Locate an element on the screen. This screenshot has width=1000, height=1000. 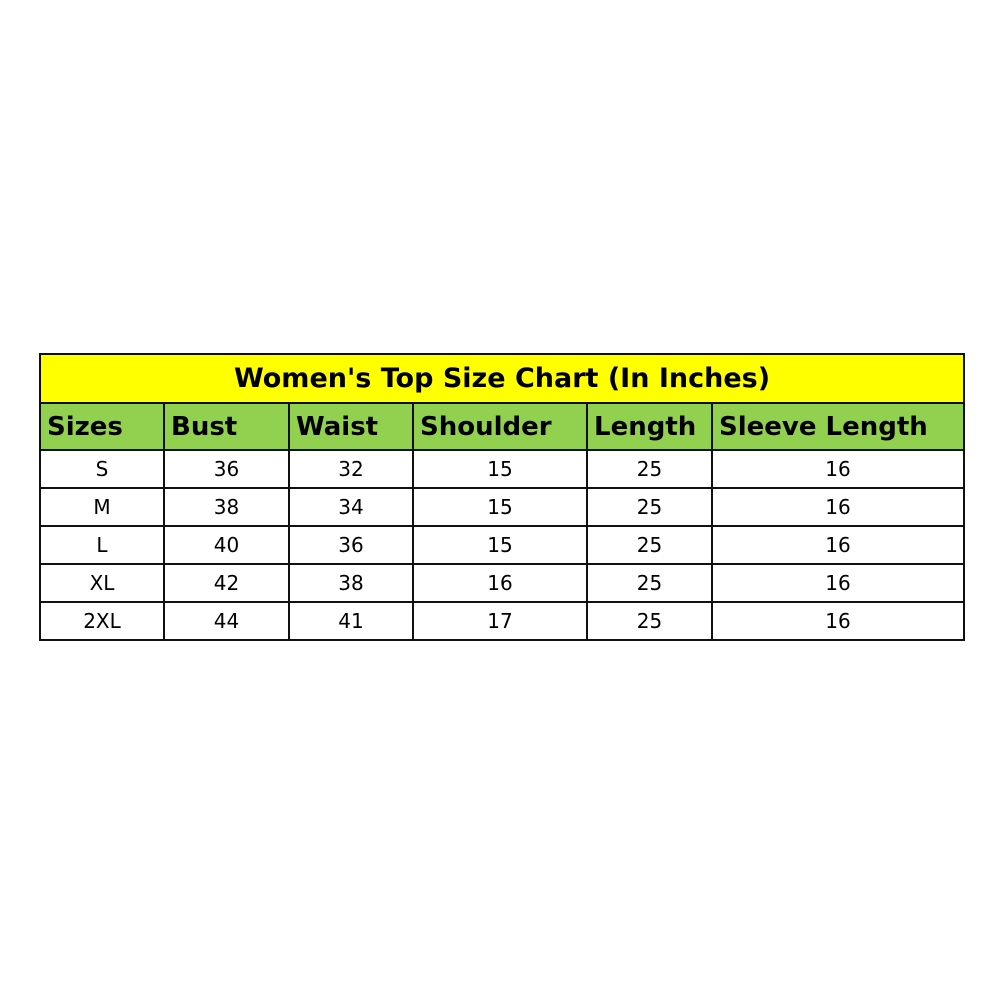
table-row: M 38 34 15 25 16 is located at coordinates (502, 507).